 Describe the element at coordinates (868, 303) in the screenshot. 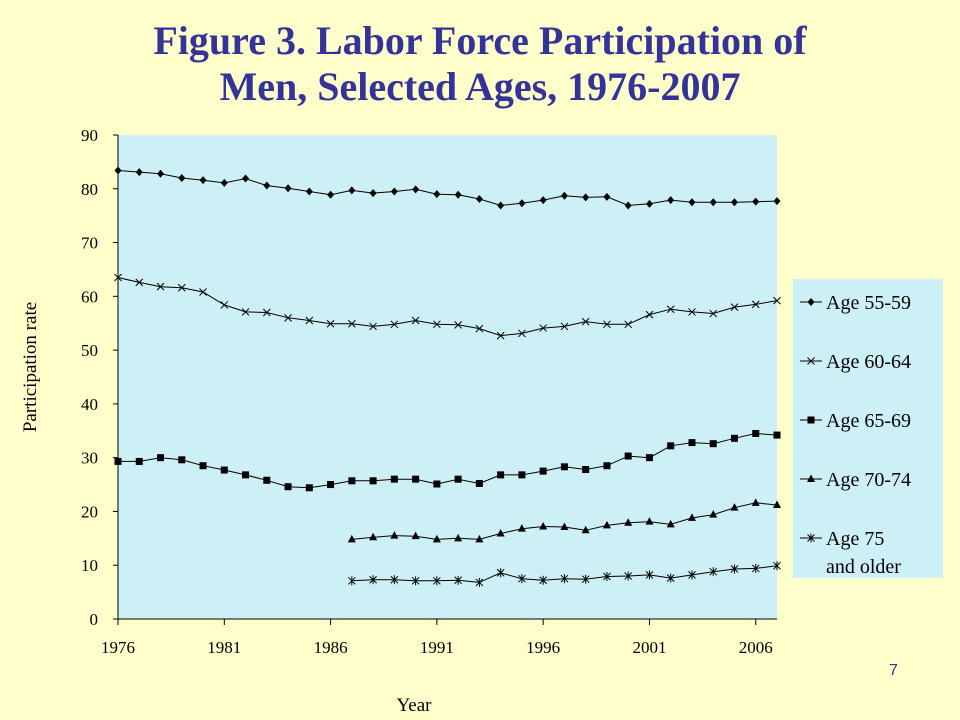

I see `legend-label: Age 55-59` at that location.